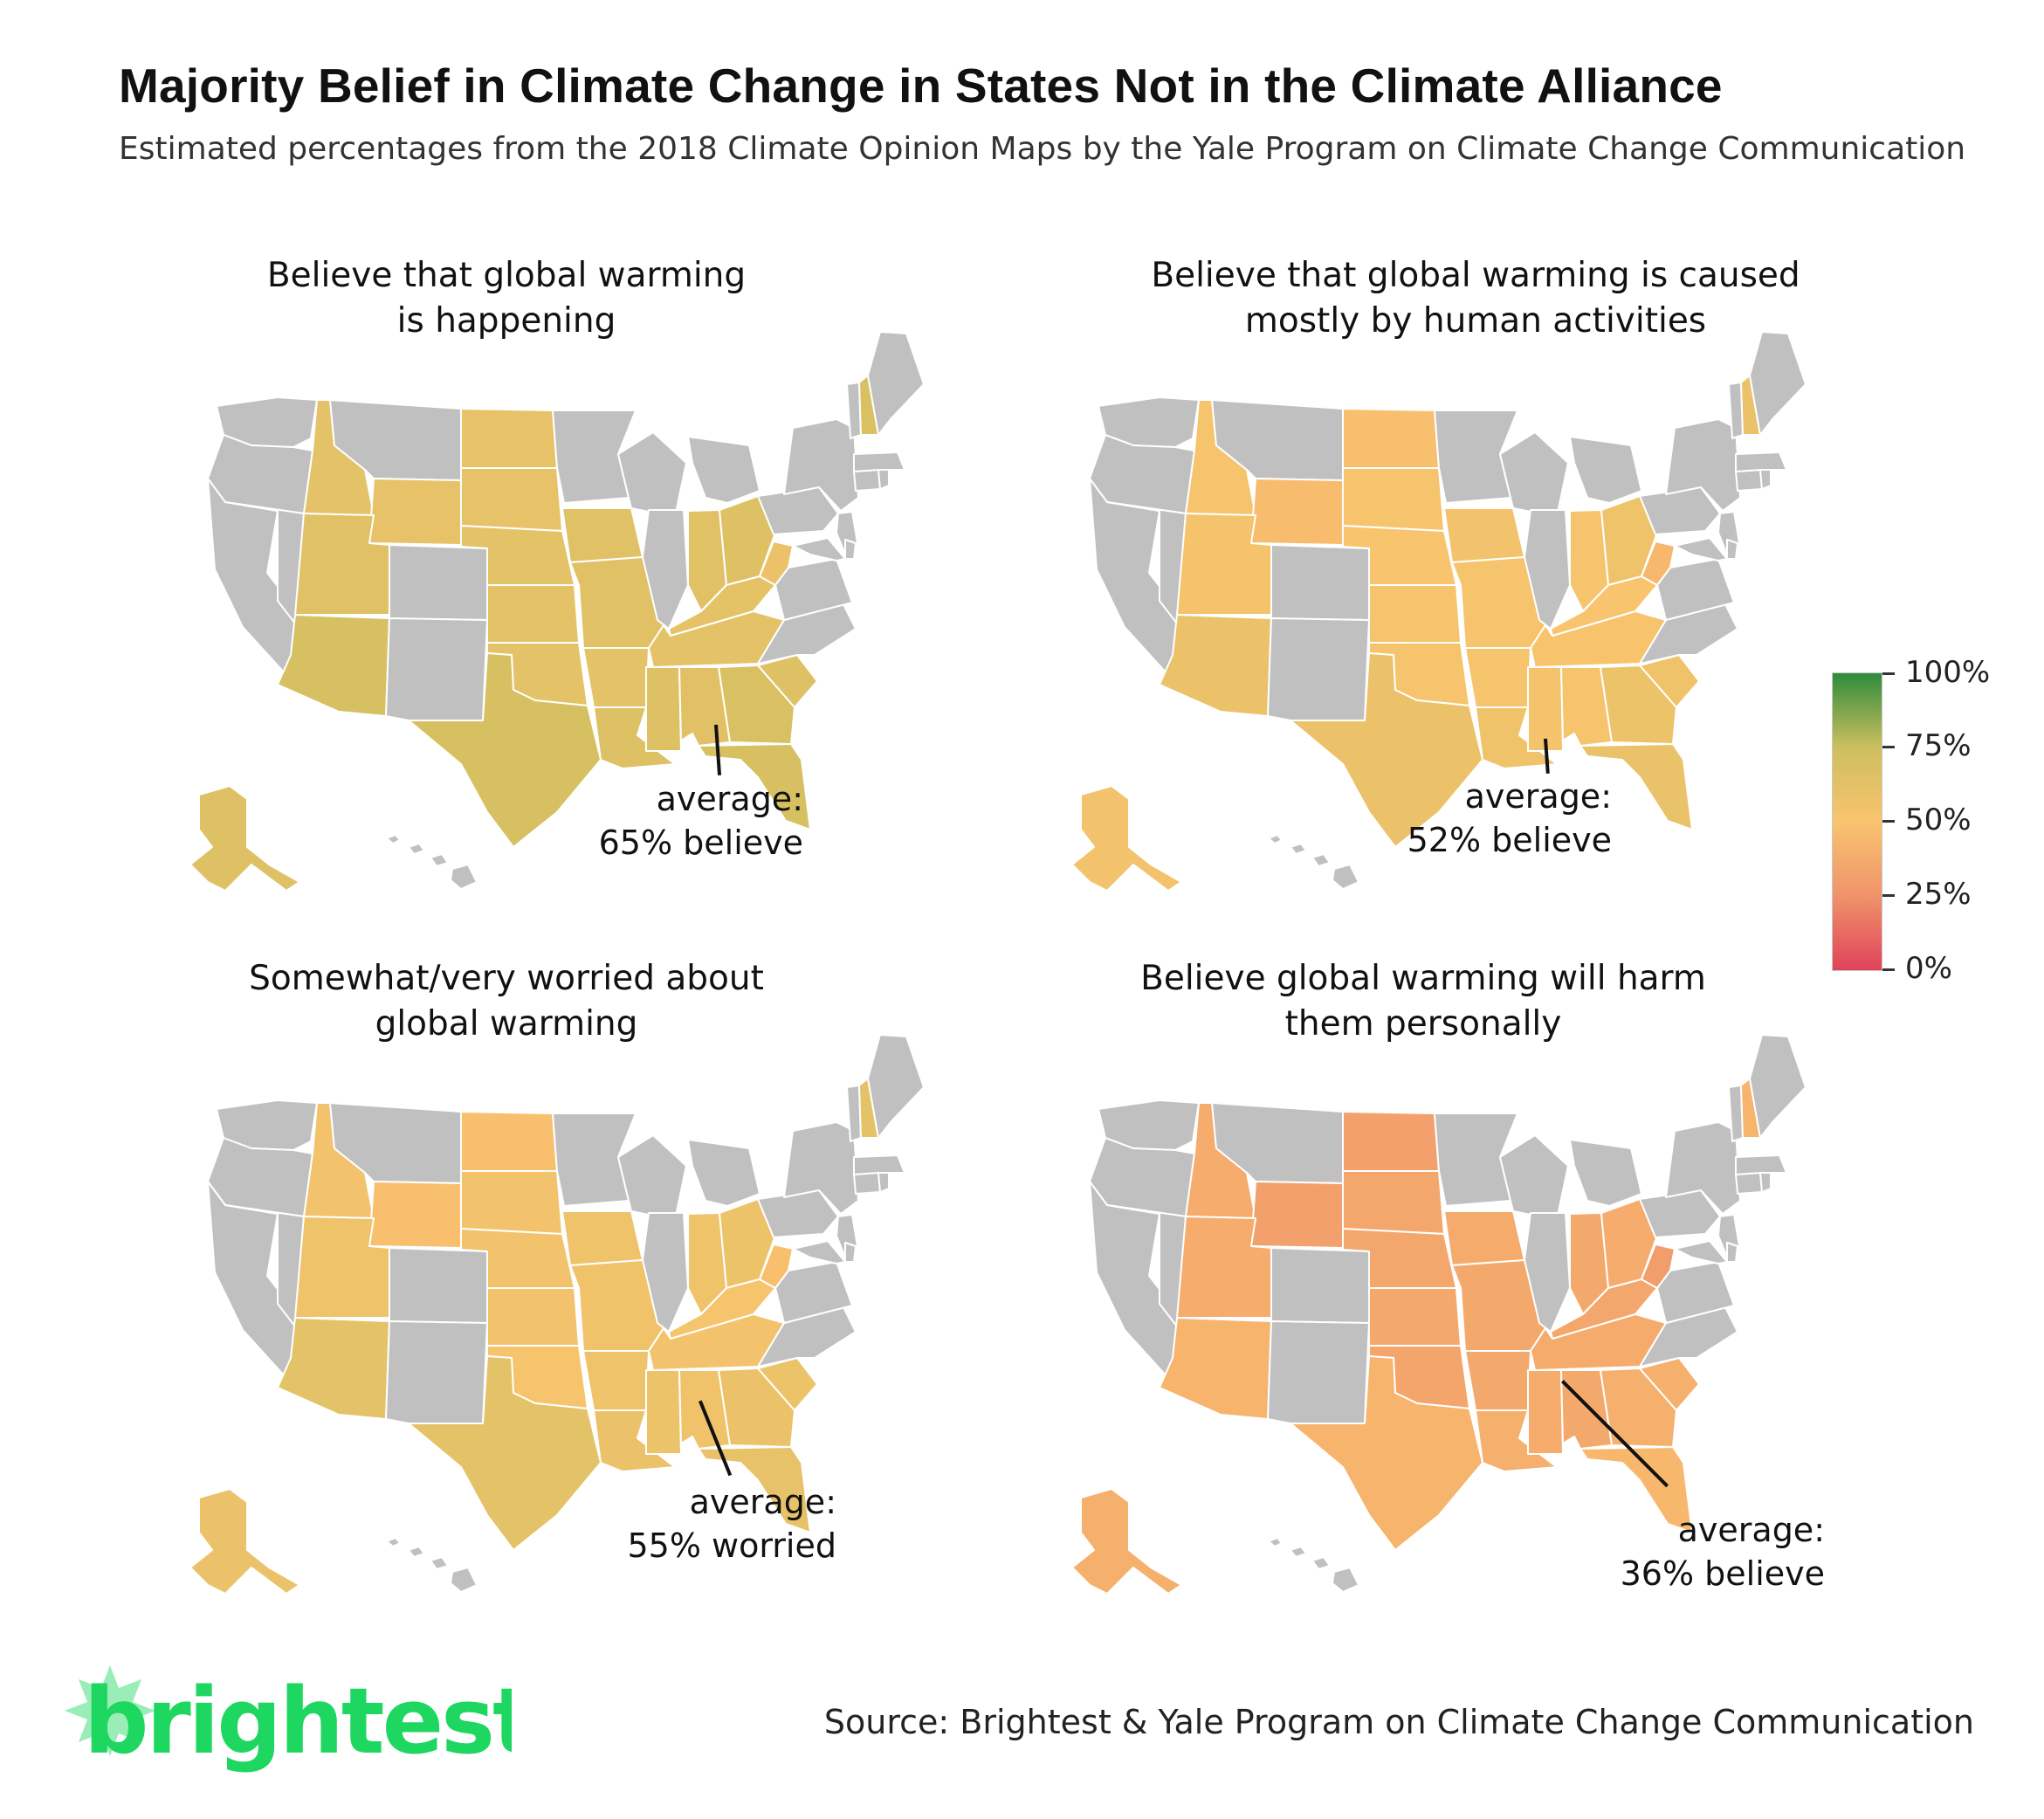 Image resolution: width=2044 pixels, height=1819 pixels. Describe the element at coordinates (1545, 1412) in the screenshot. I see `state-ms` at that location.